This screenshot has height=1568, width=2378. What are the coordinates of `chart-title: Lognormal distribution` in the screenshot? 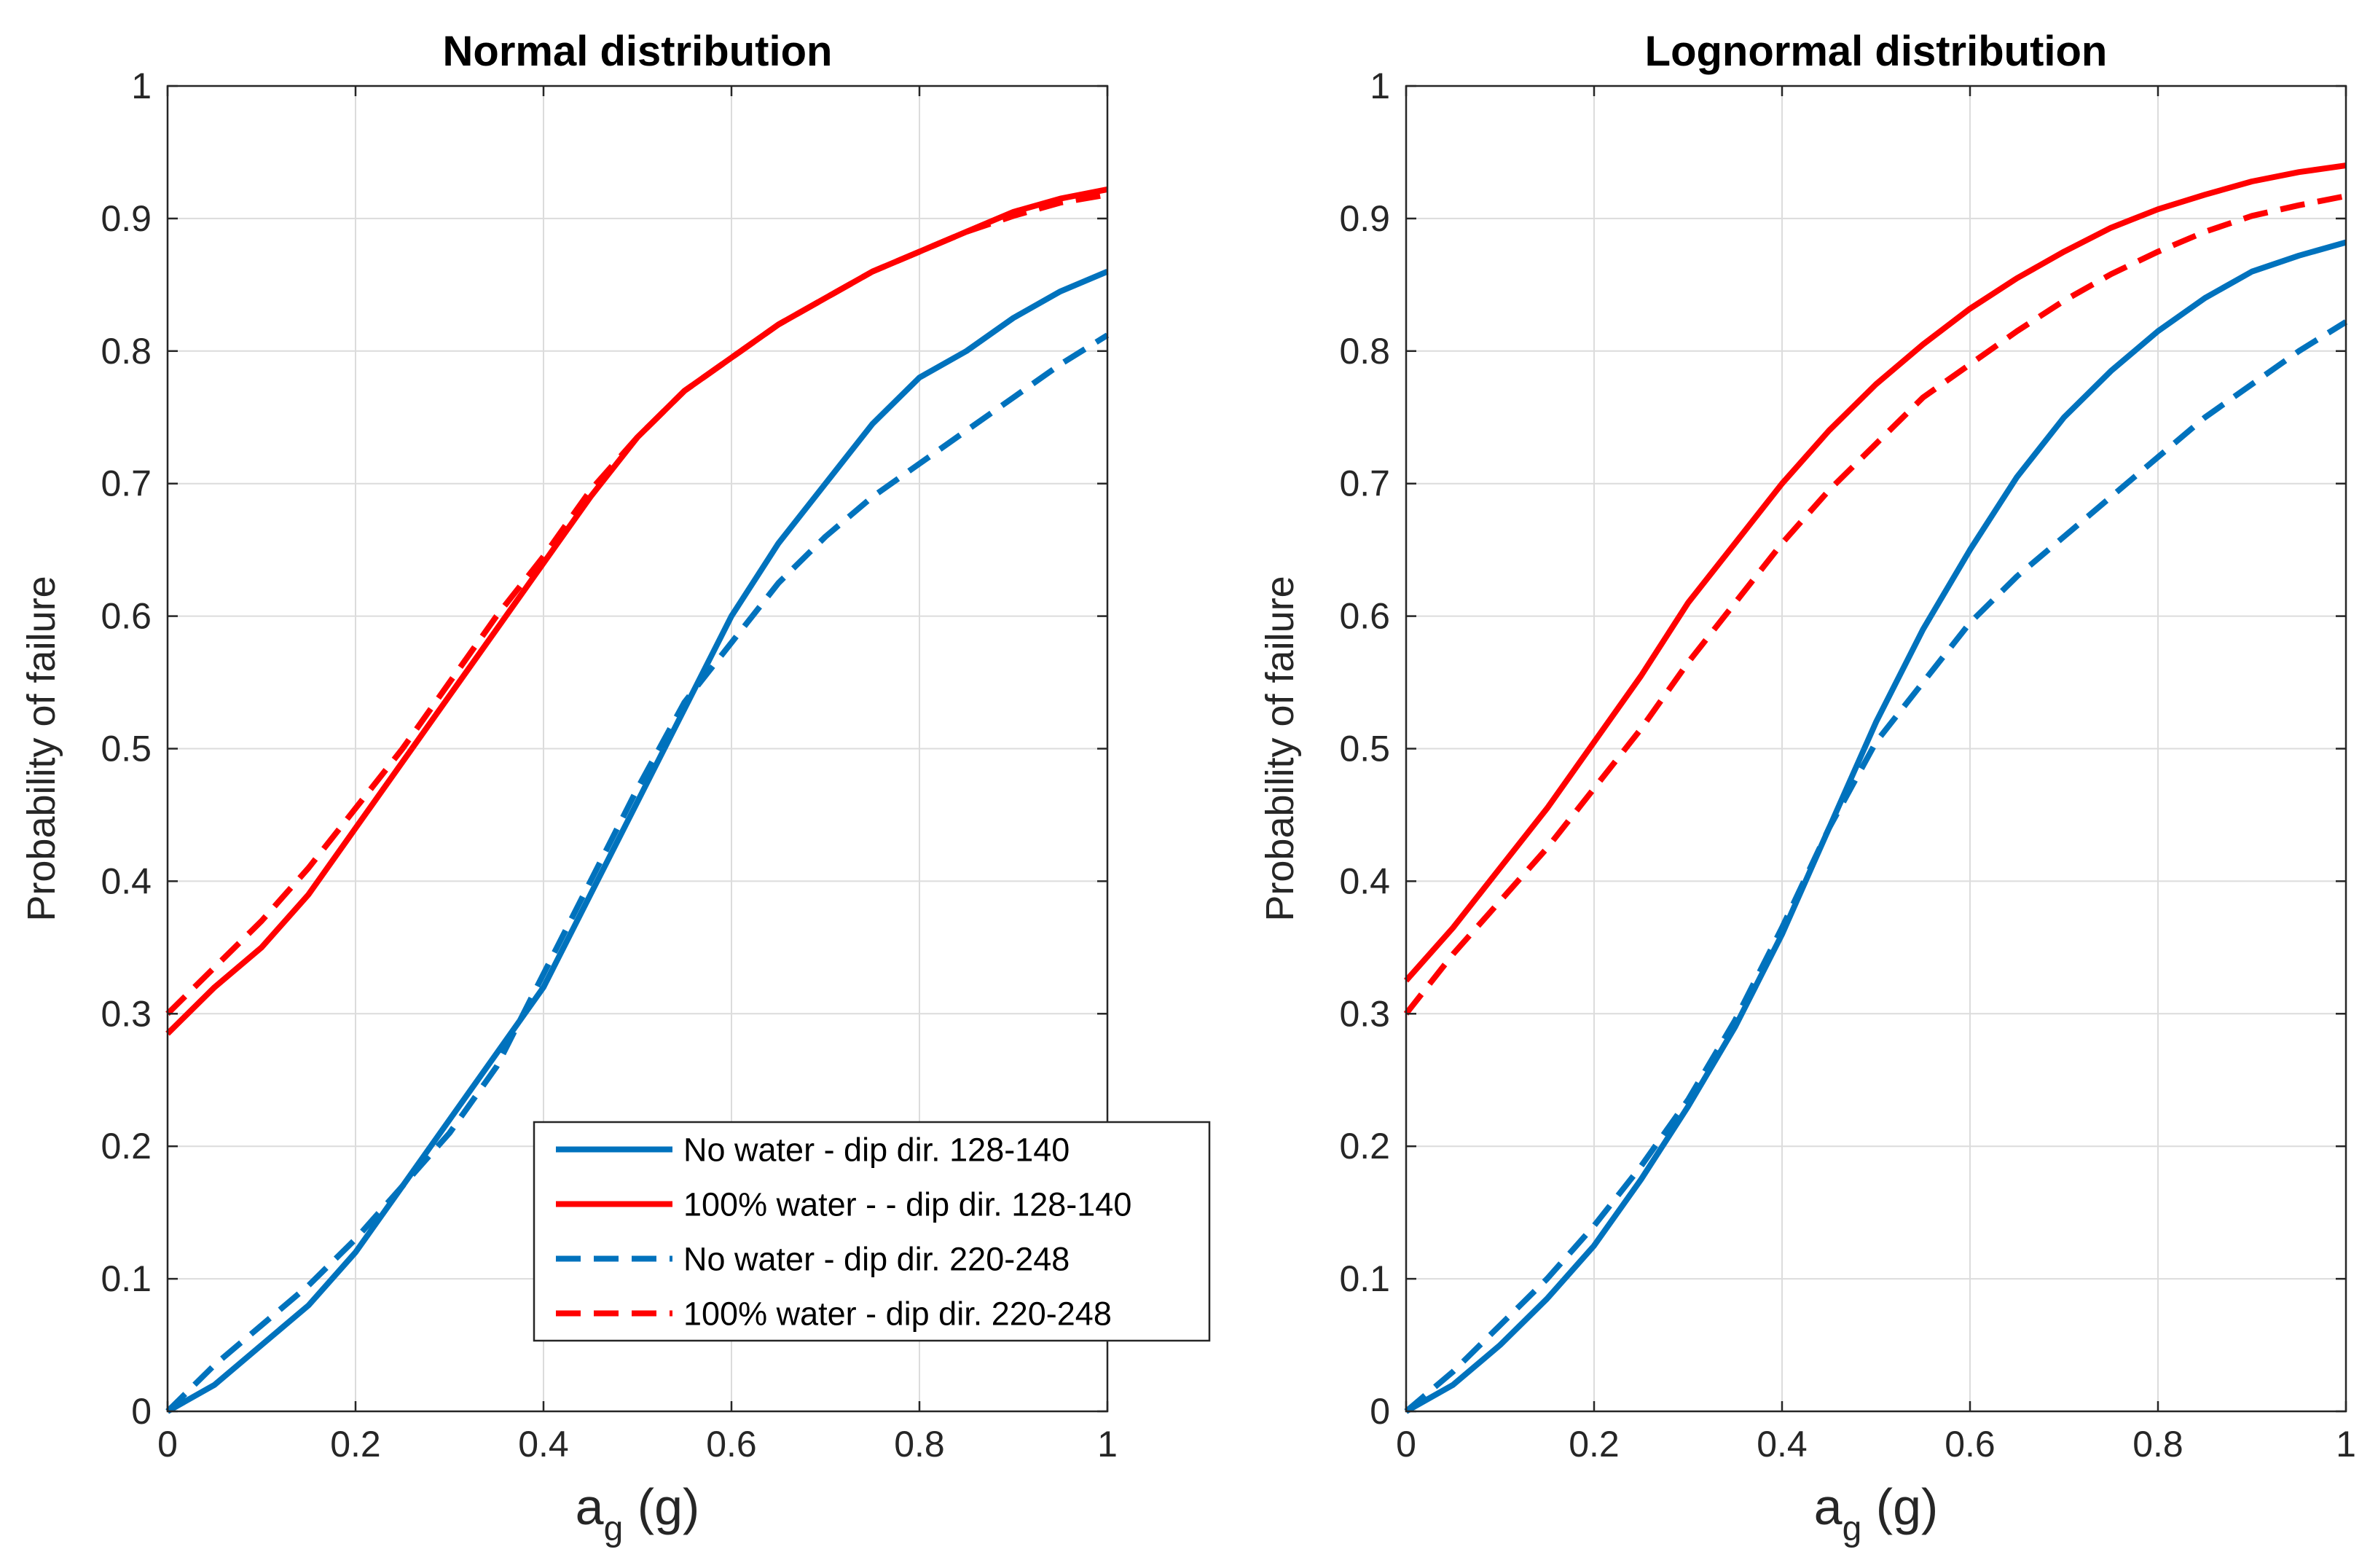 It's located at (1876, 51).